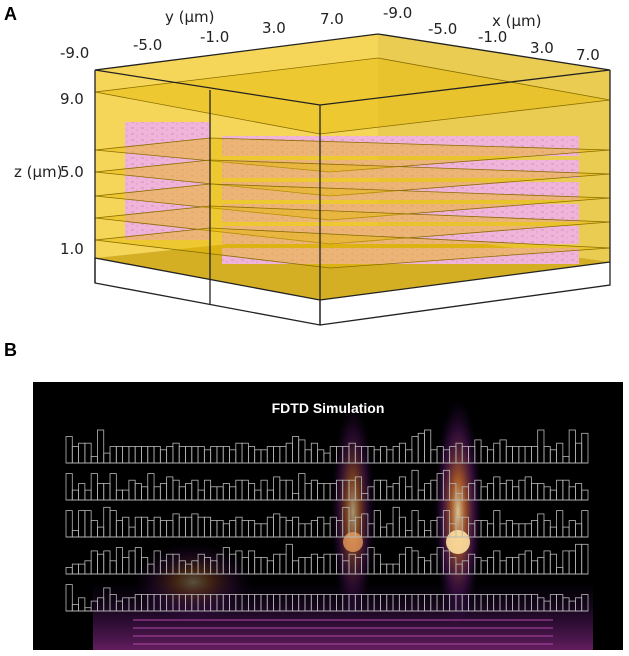  Describe the element at coordinates (72, 172) in the screenshot. I see `z-tick: 5.0` at that location.